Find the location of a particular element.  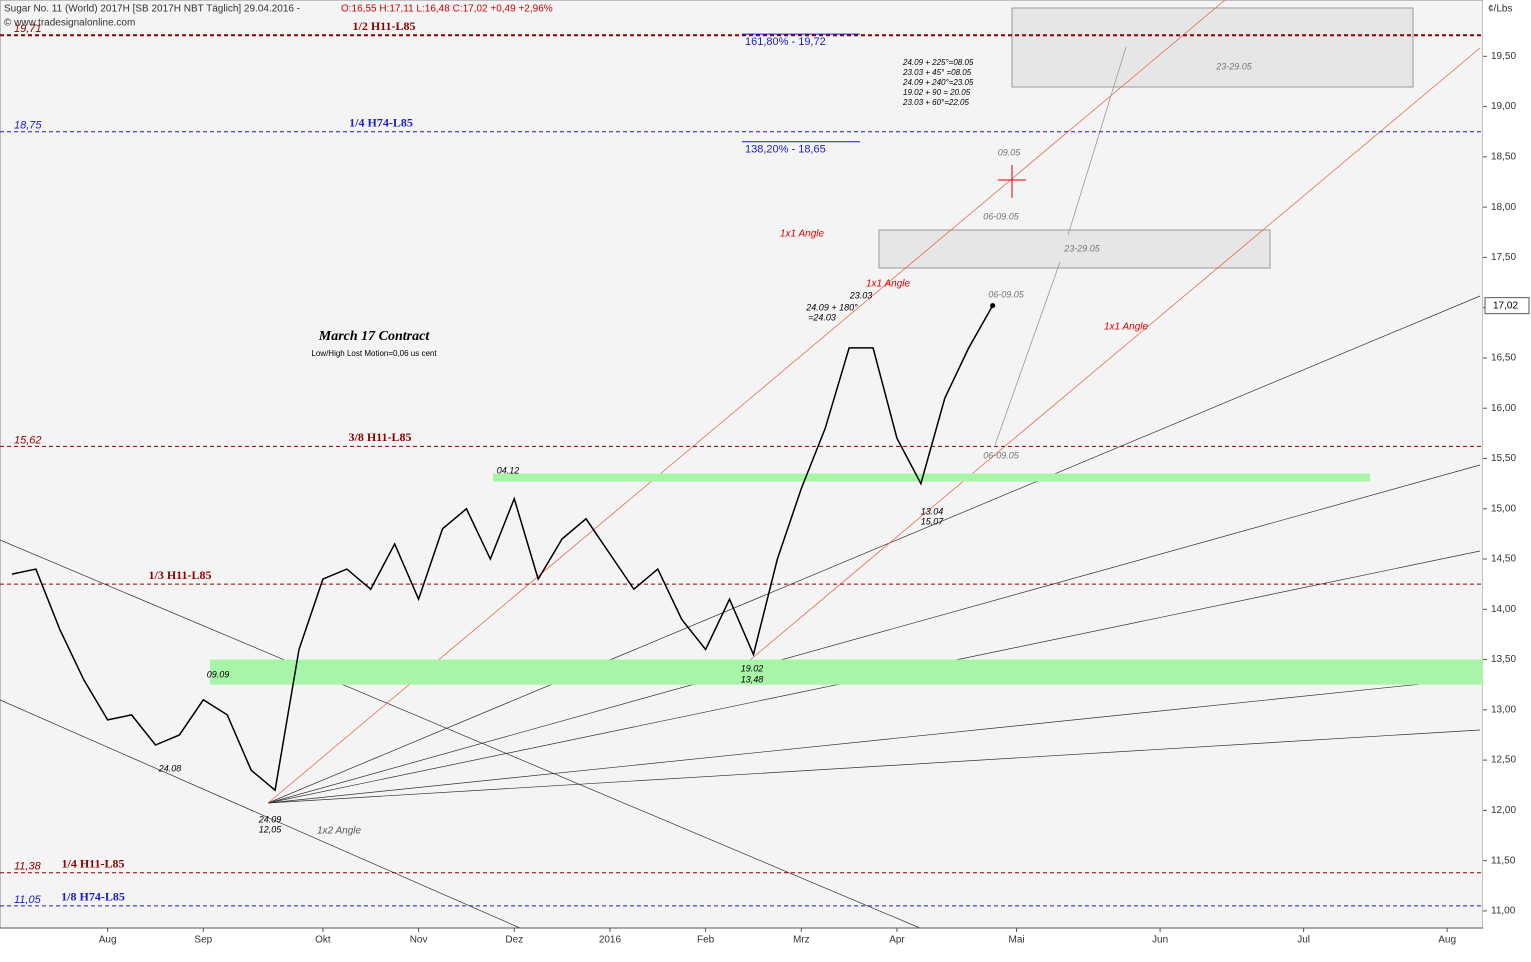

annotation: 24.09 + 240°=23.05 is located at coordinates (938, 82).